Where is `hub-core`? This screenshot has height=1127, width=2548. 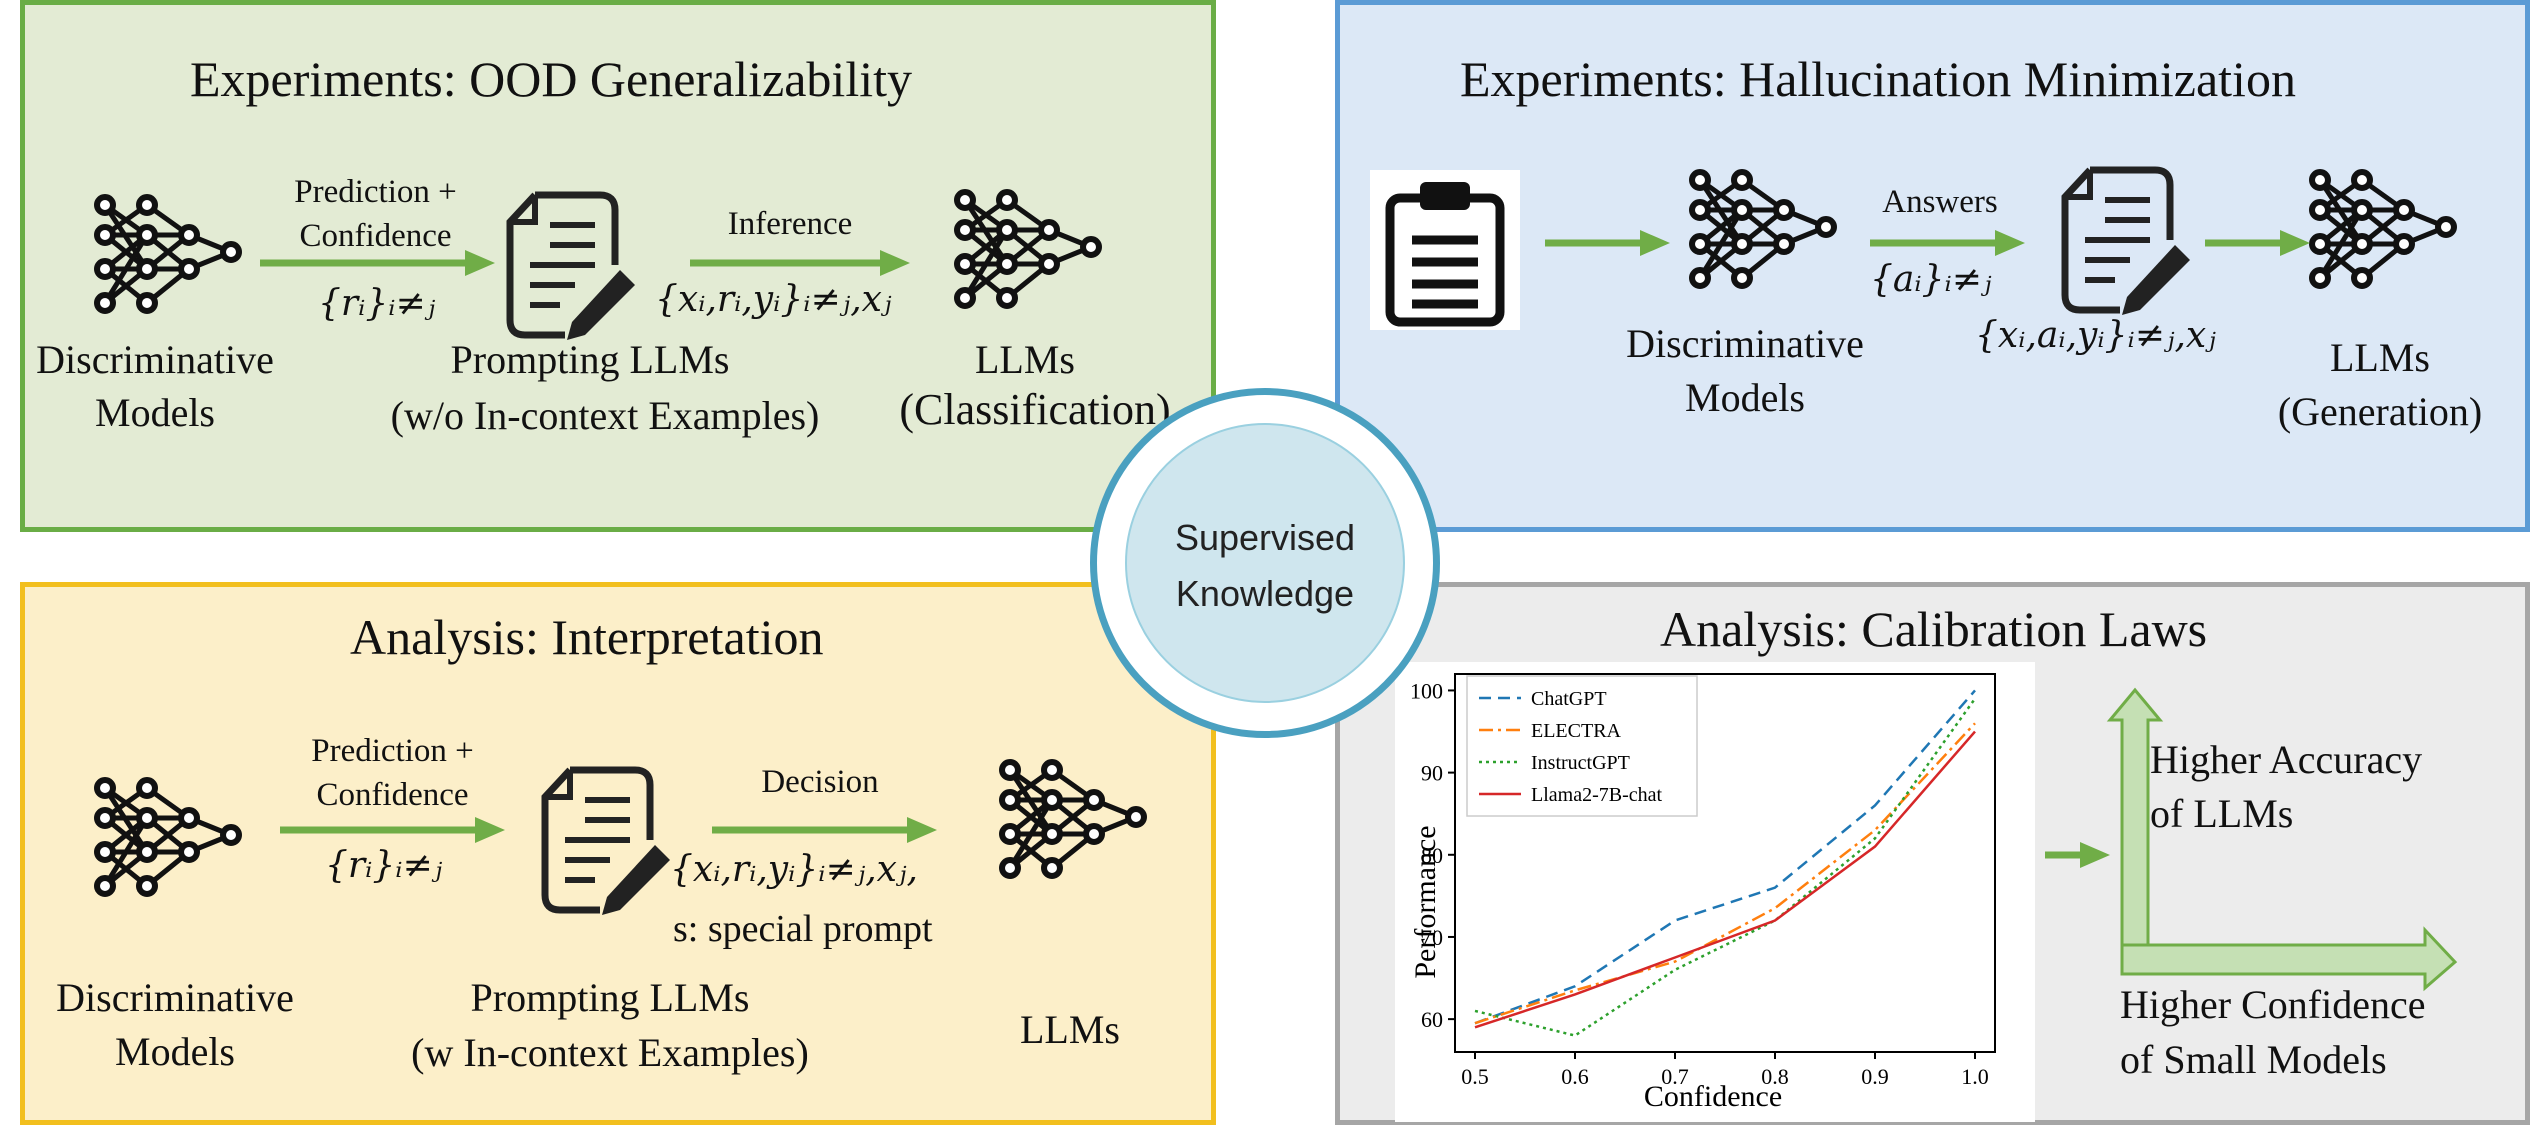
hub-core is located at coordinates (1265, 563).